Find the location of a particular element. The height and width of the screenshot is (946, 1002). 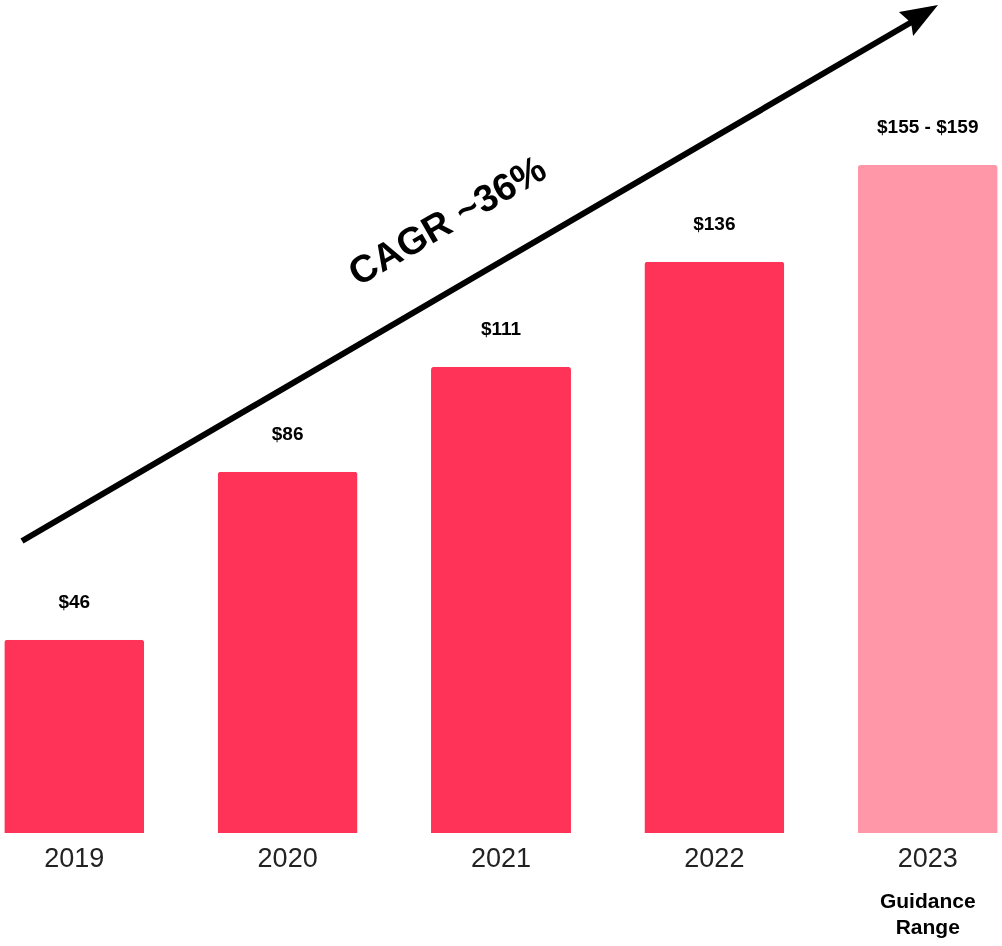

data-label: $86 is located at coordinates (287, 433).